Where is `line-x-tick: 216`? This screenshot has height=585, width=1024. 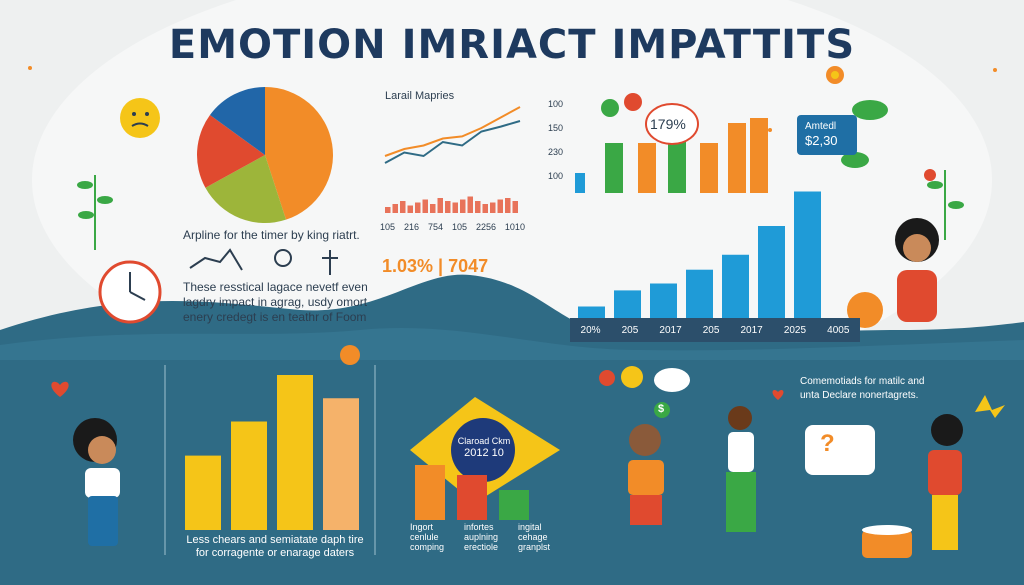 line-x-tick: 216 is located at coordinates (411, 227).